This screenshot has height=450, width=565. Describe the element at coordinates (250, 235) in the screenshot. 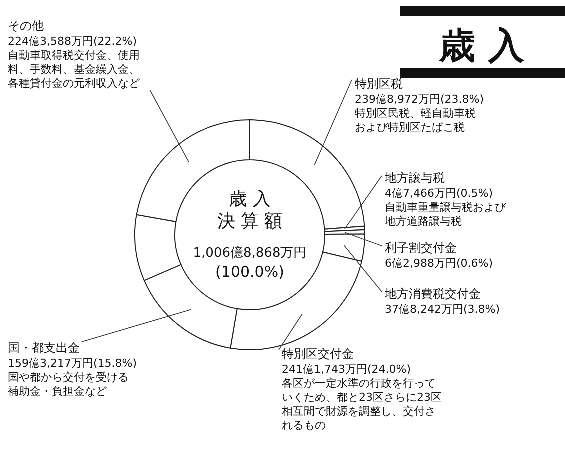

I see `center-text: 歳 入 決 算 額 1,006億8,868万円 (100.0%)` at that location.